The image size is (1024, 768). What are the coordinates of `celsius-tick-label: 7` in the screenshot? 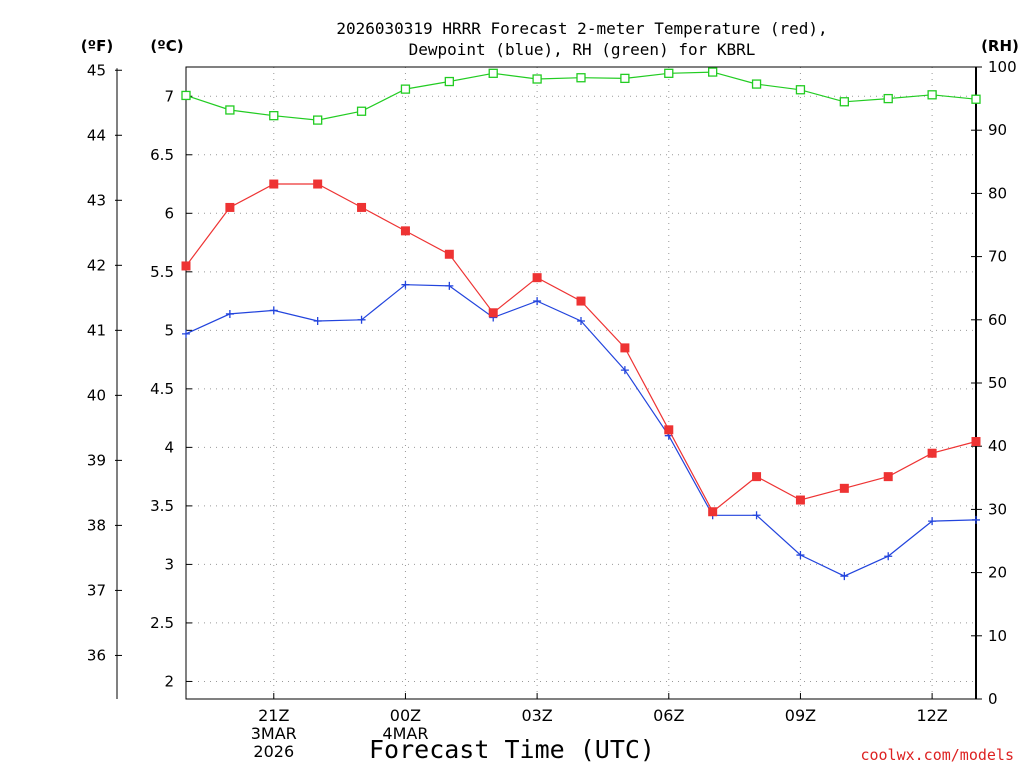 It's located at (169, 96).